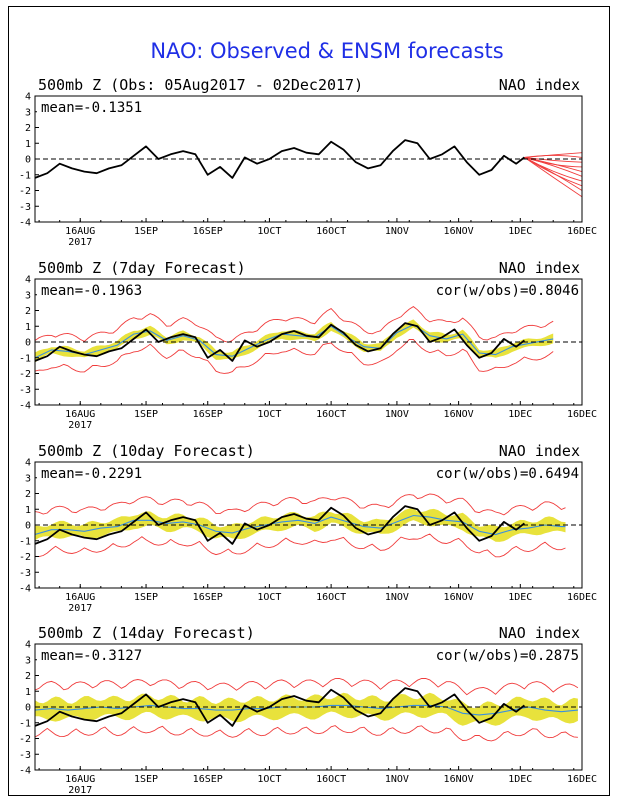 The height and width of the screenshot is (800, 618). What do you see at coordinates (91, 291) in the screenshot?
I see `mean-label: mean=-0.1963` at bounding box center [91, 291].